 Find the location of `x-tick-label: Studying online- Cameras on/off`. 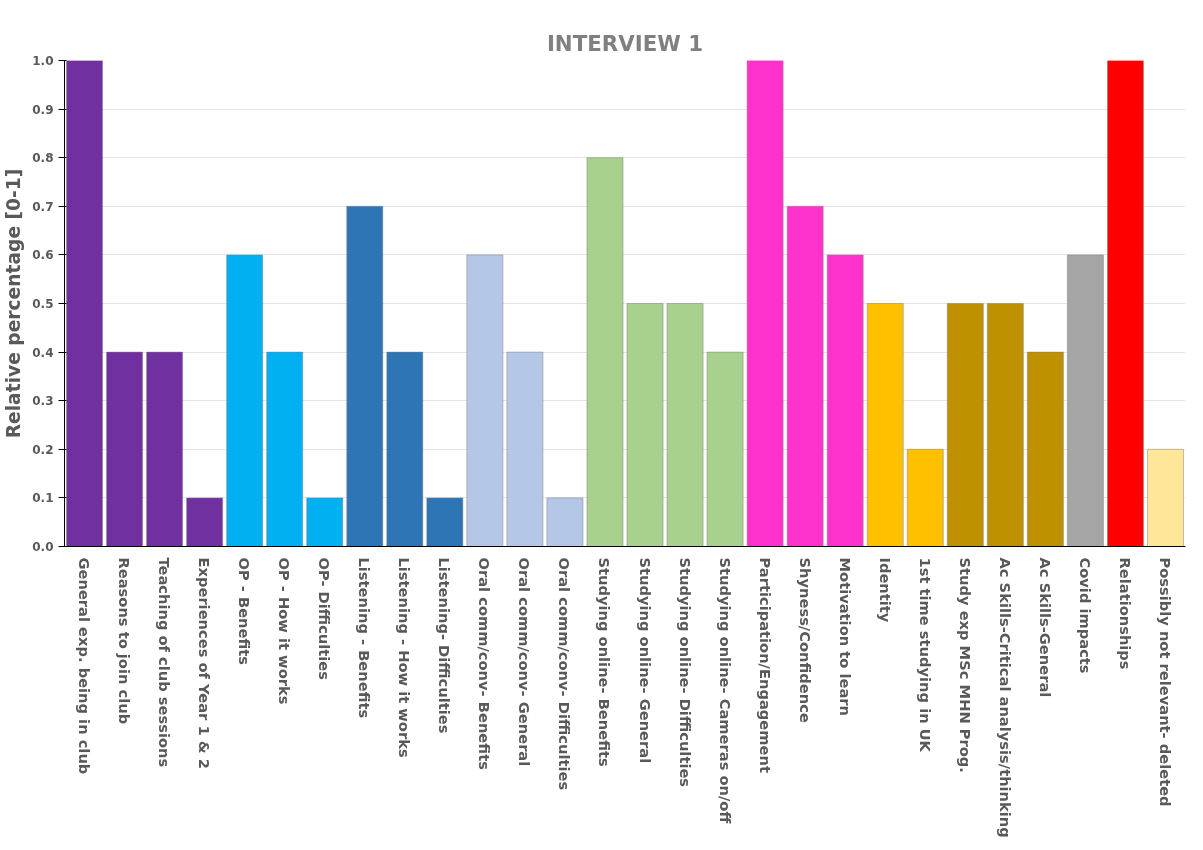

x-tick-label: Studying online- Cameras on/off is located at coordinates (725, 690).